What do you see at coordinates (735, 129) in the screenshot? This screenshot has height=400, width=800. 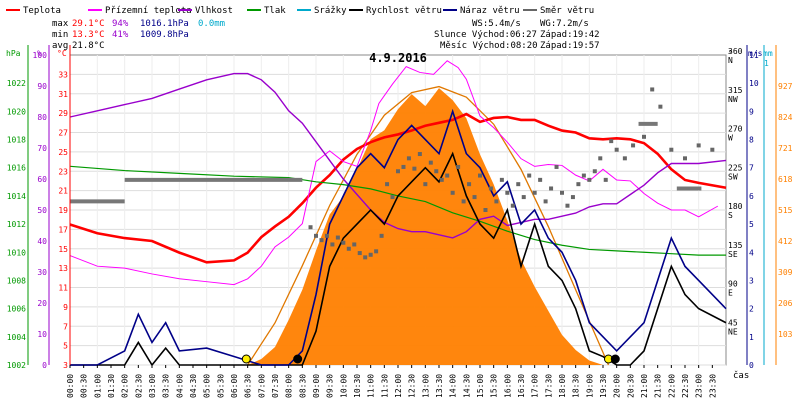 I see `direction-tick-label: 270` at bounding box center [735, 129].